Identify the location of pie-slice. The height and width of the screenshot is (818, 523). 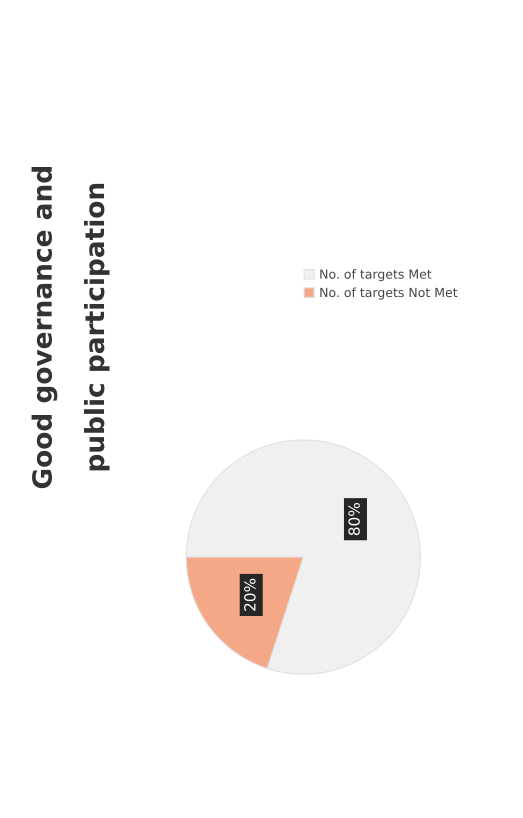
(304, 557).